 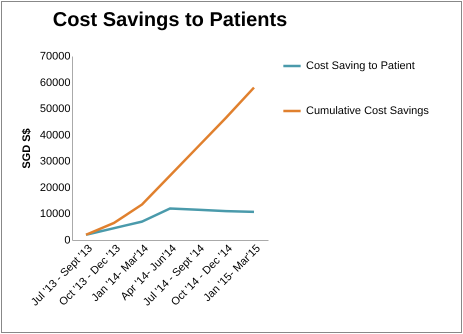 What do you see at coordinates (26, 148) in the screenshot?
I see `y-axis-title: SGD S$` at bounding box center [26, 148].